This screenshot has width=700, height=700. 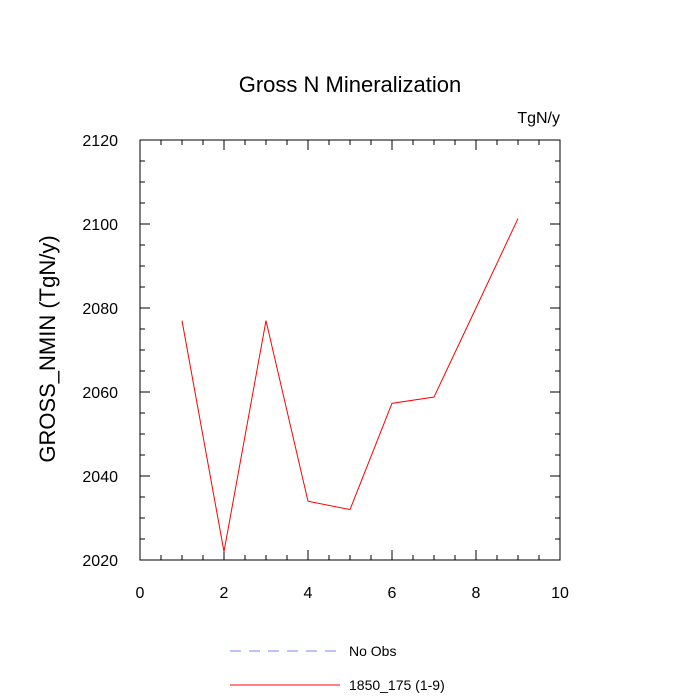 What do you see at coordinates (337, 668) in the screenshot?
I see `legend: No Obs 1850_175 (1-9)` at bounding box center [337, 668].